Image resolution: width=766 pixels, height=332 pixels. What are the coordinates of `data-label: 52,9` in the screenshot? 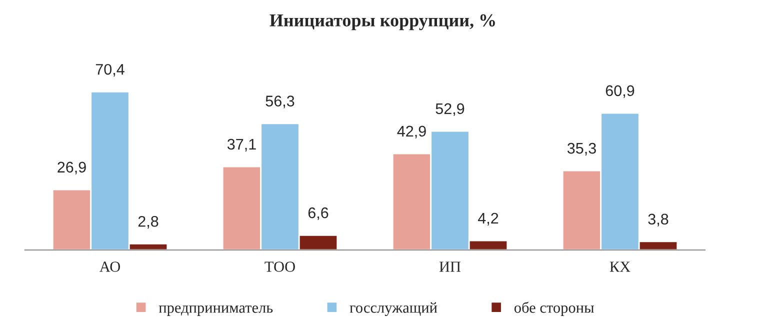 It's located at (450, 109).